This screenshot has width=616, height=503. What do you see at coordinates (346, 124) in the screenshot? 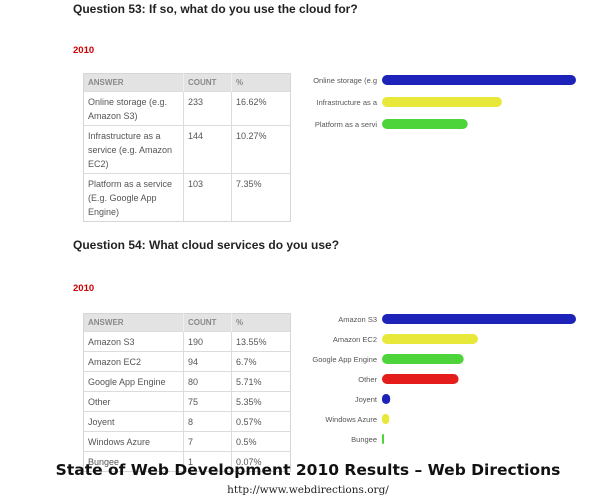
I see `bar-label: Platform as a servi` at bounding box center [346, 124].